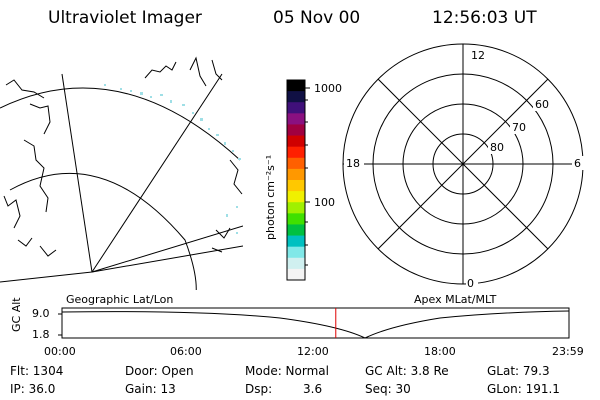 The height and width of the screenshot is (400, 600). What do you see at coordinates (324, 202) in the screenshot?
I see `colorbar-tick-100: 100` at bounding box center [324, 202].